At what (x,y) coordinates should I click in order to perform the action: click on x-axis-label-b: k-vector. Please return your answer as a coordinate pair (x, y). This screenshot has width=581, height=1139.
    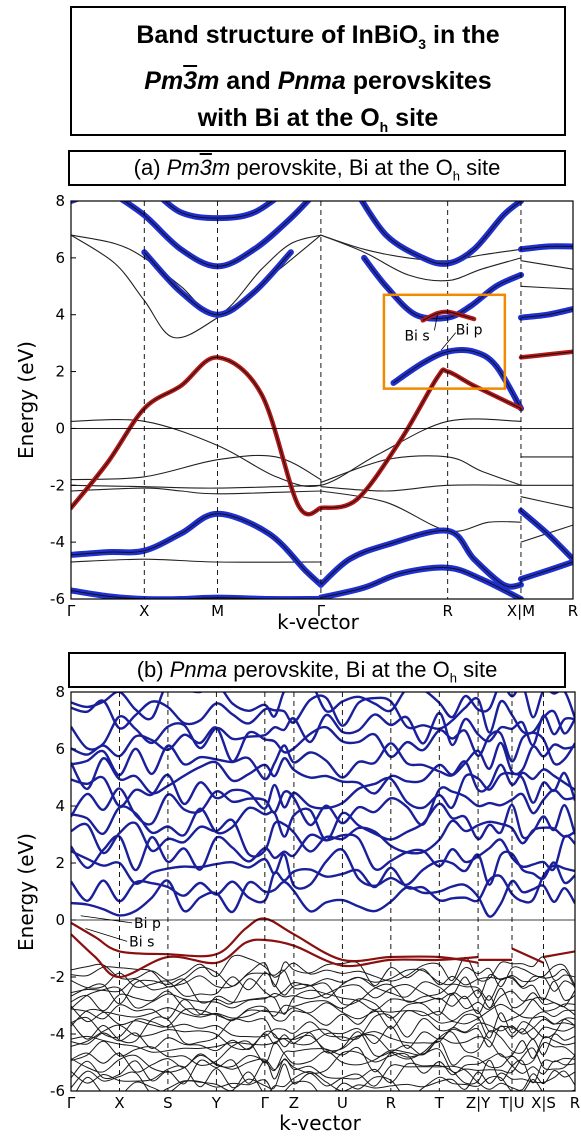
    Looking at the image, I should click on (320, 1123).